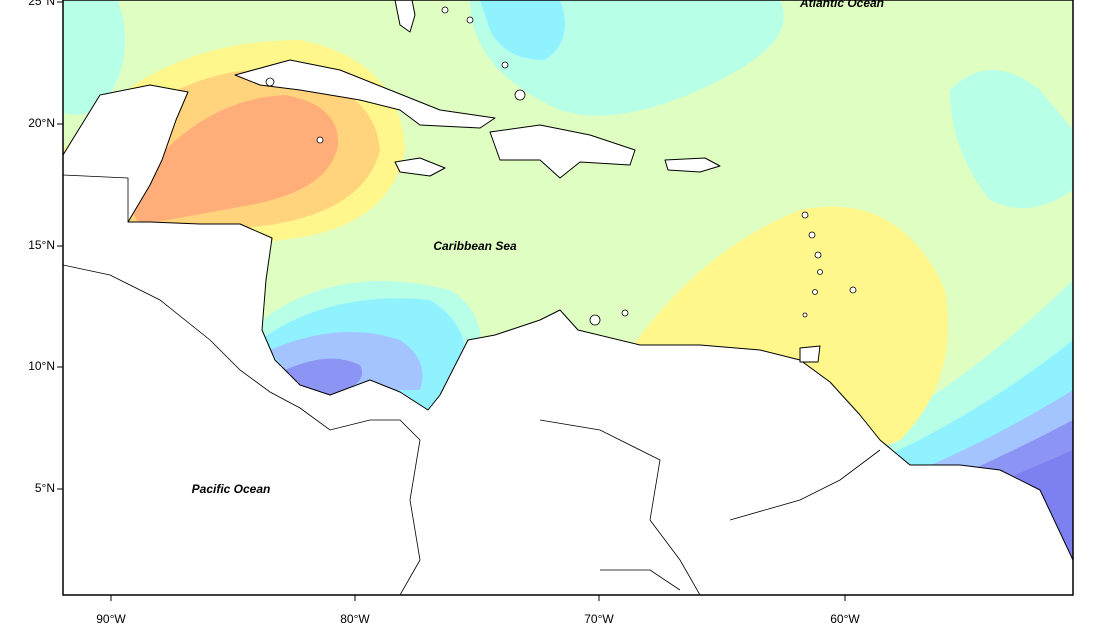 The image size is (1100, 630). I want to click on lon-tick-label: 90°W, so click(111, 619).